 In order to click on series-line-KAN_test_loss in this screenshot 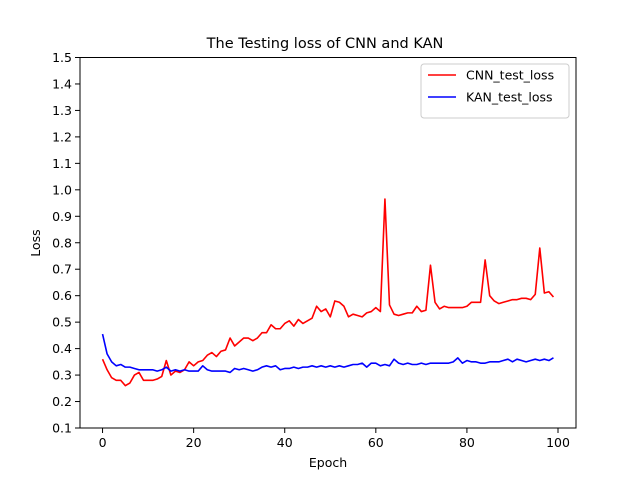, I will do `click(327, 353)`.